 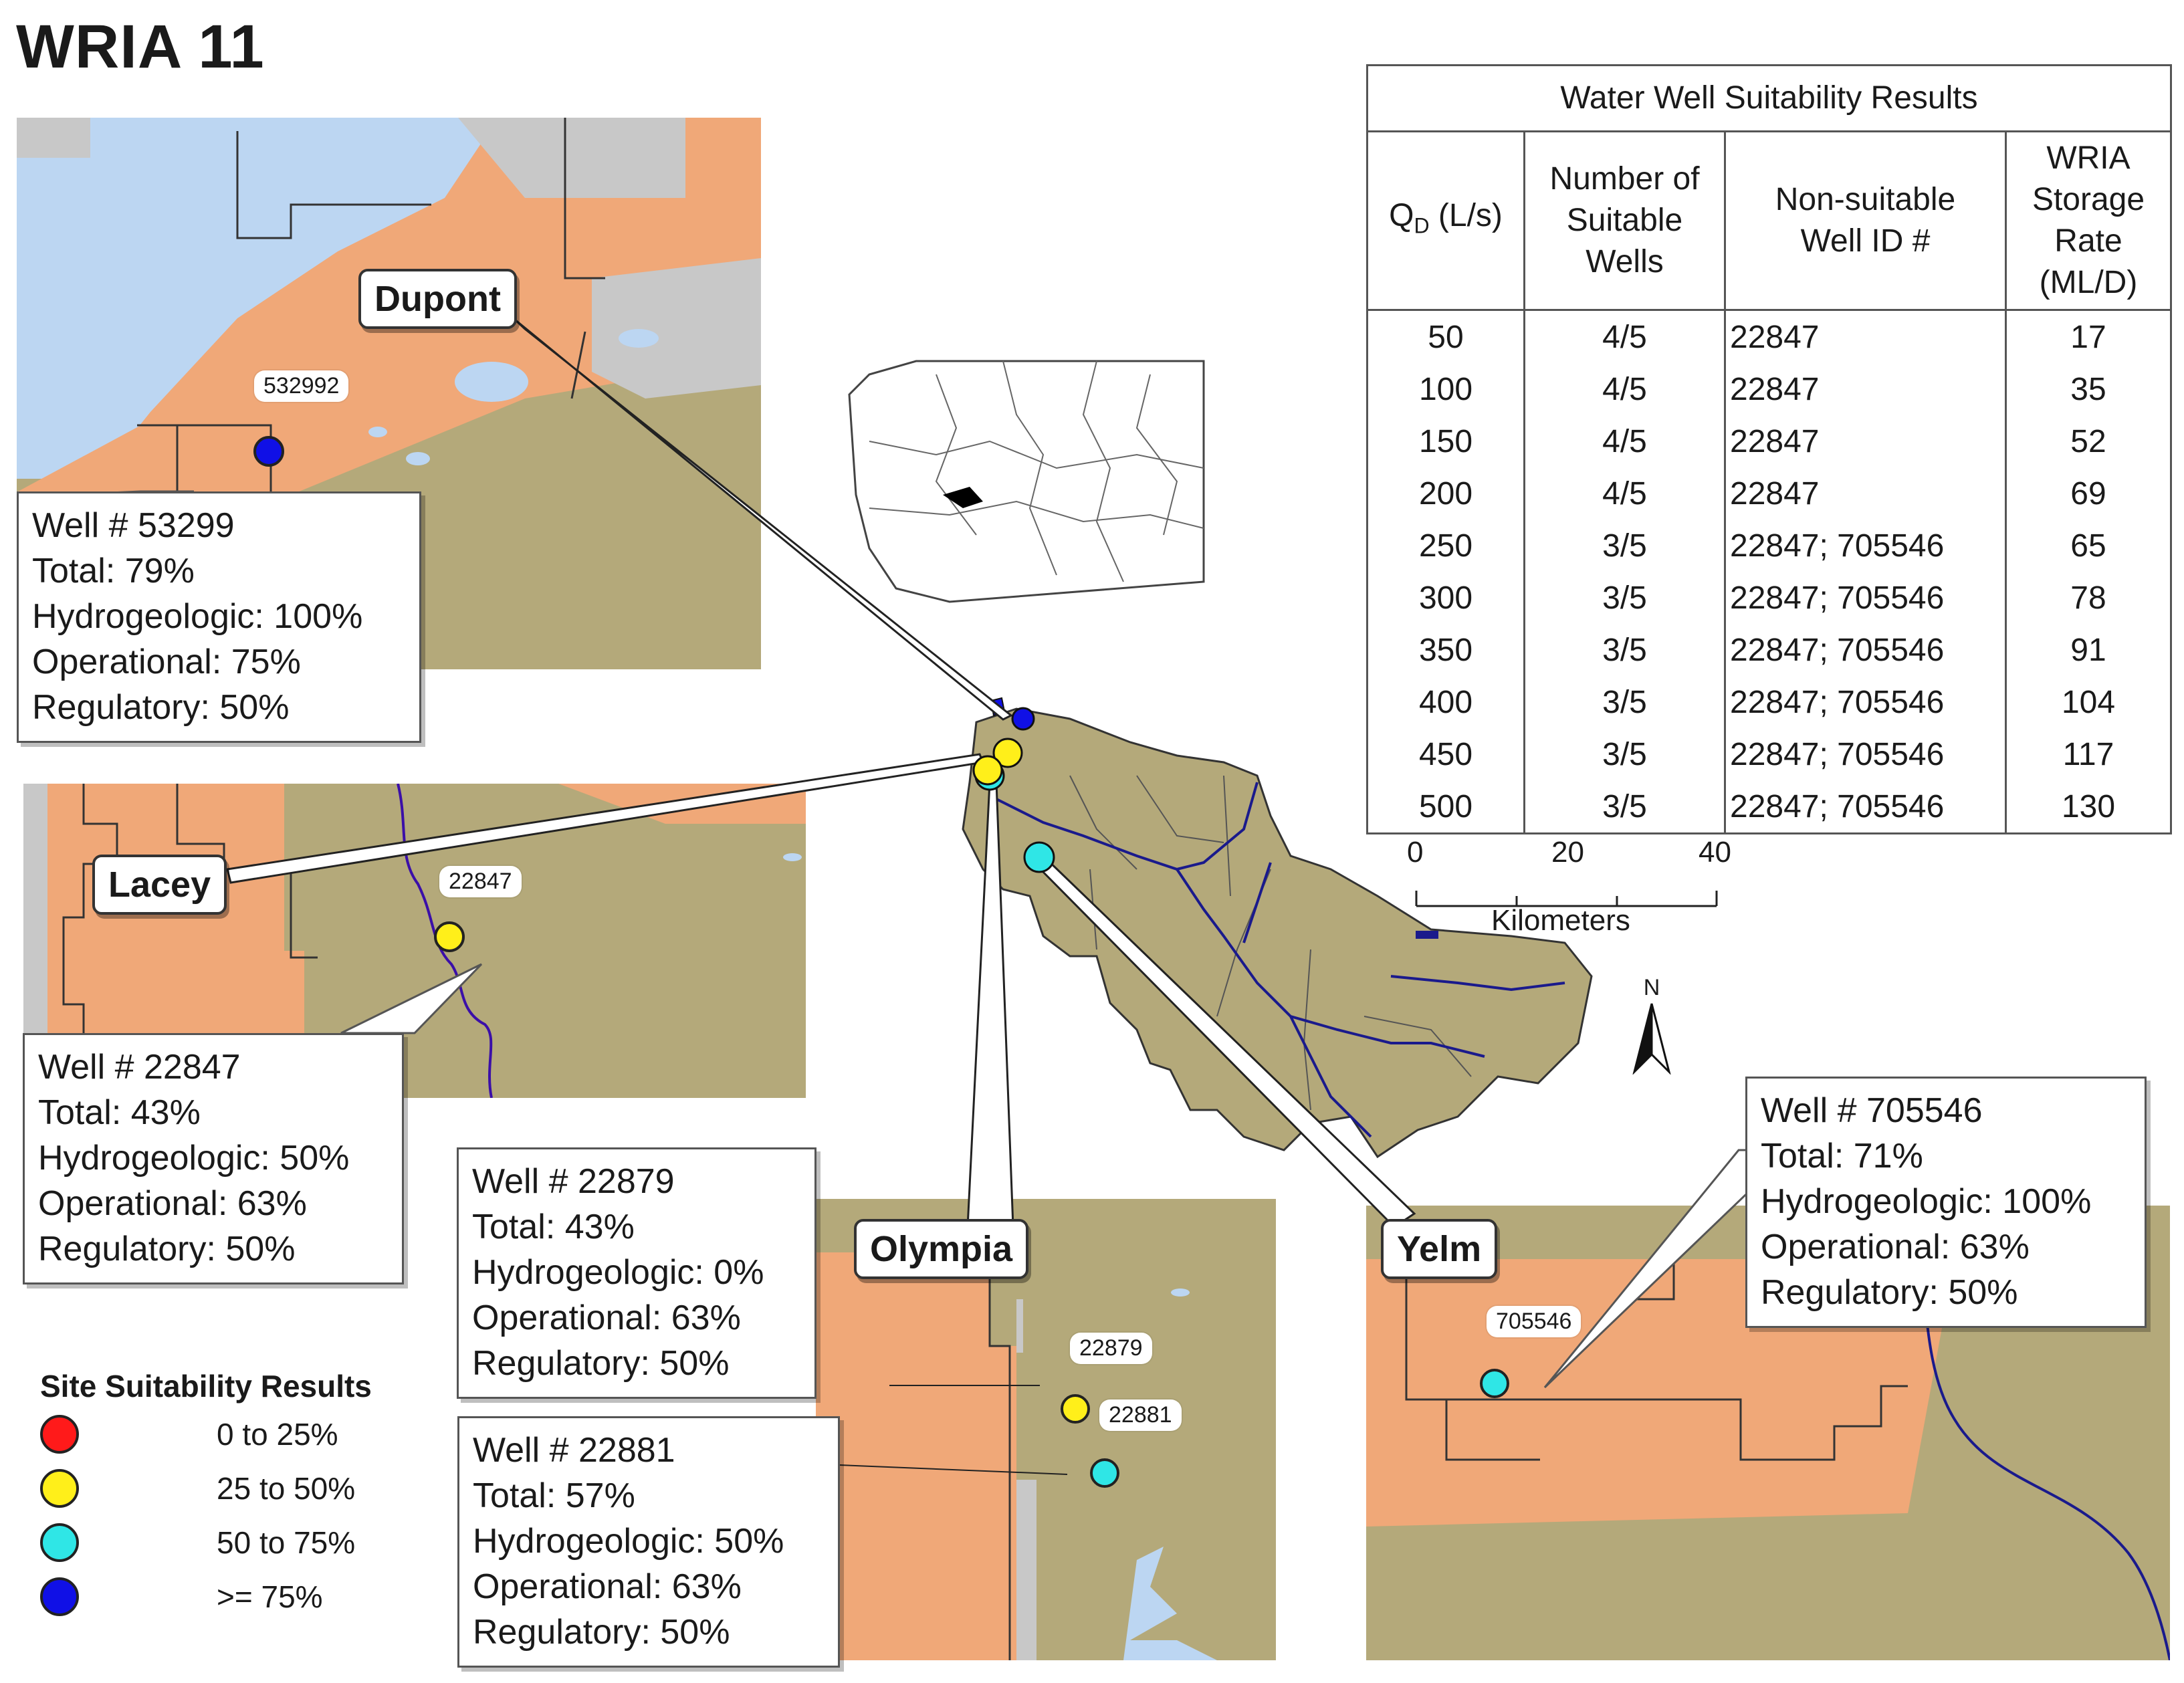 I want to click on info-operational: Operational: 75%, so click(x=167, y=662).